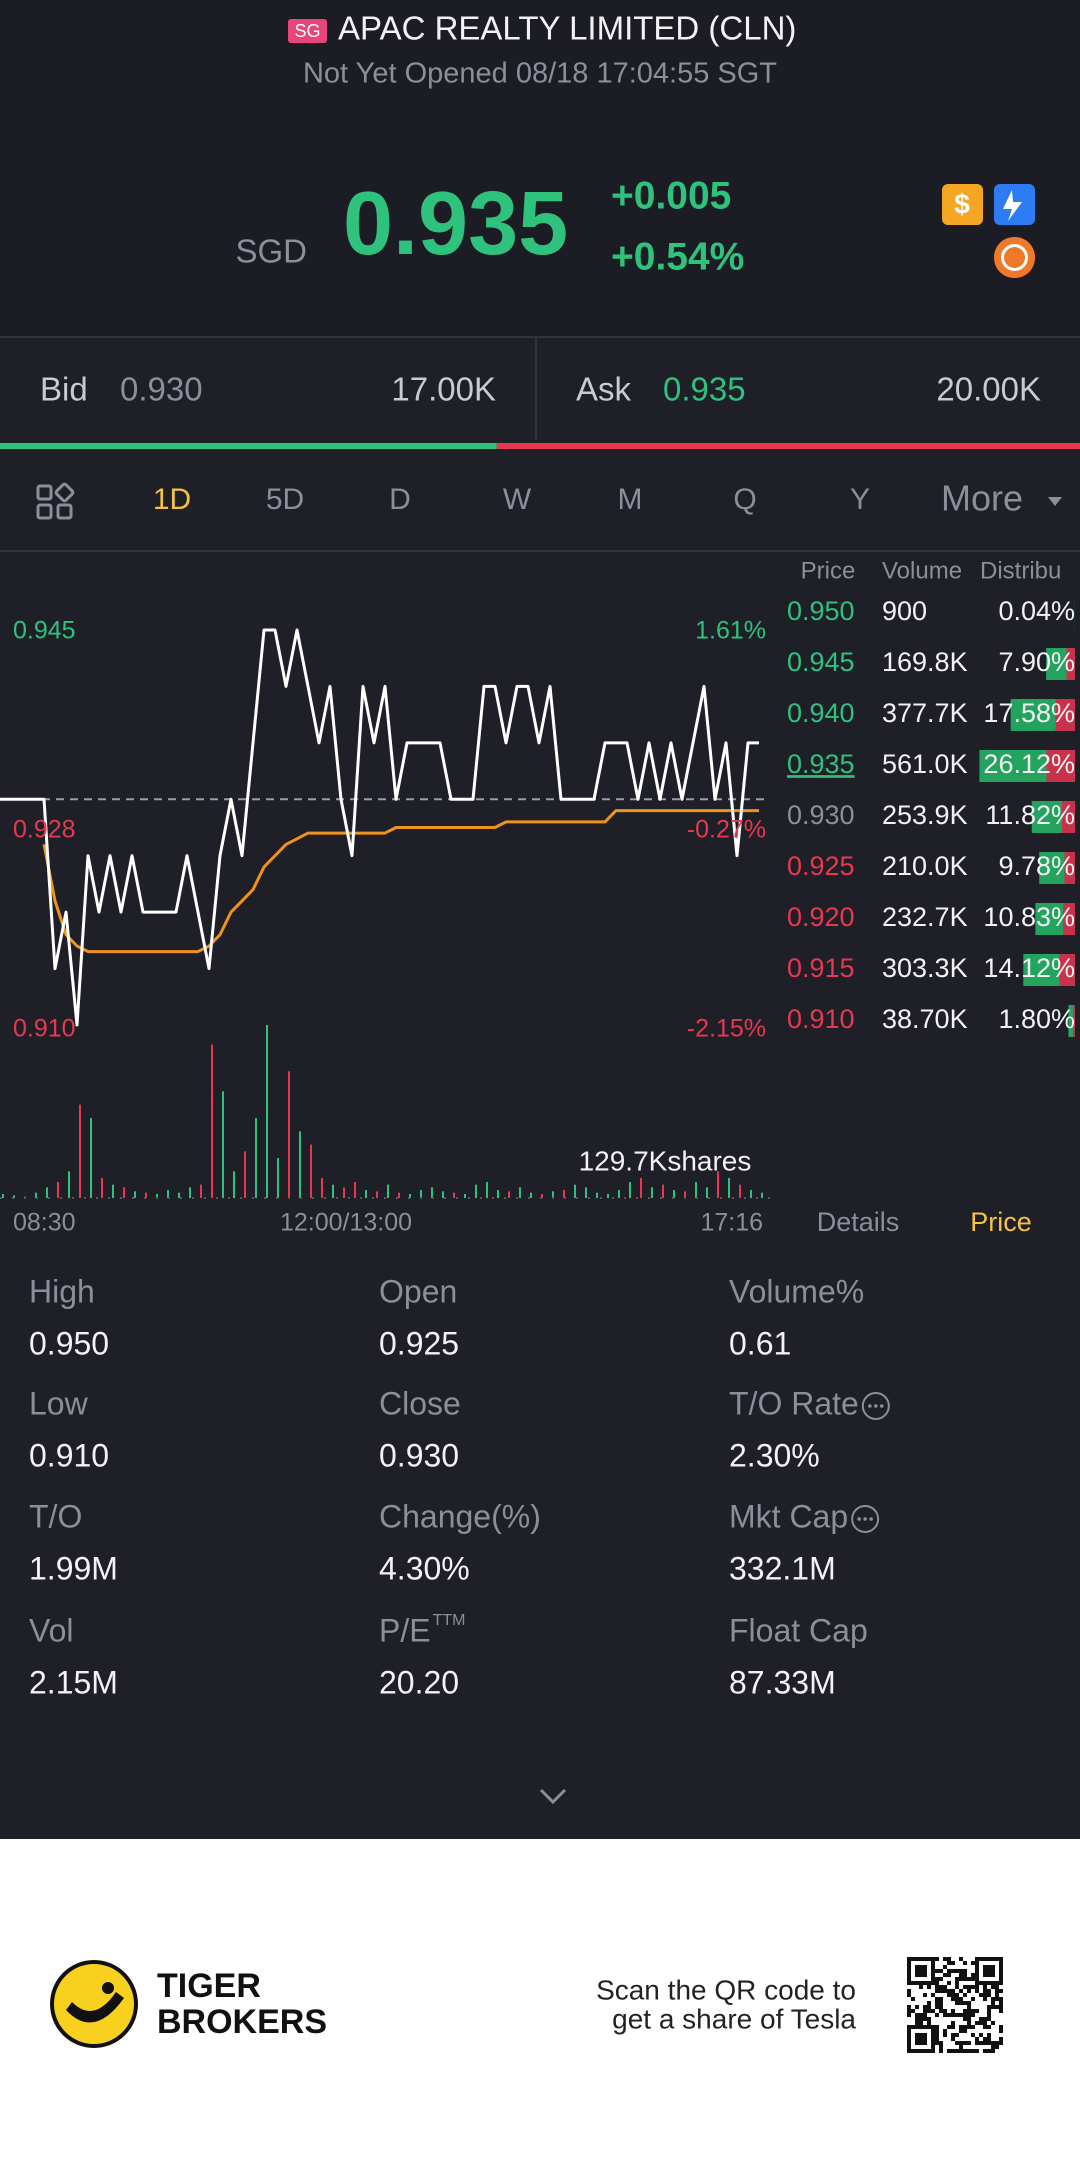 Image resolution: width=1080 pixels, height=2172 pixels. What do you see at coordinates (1001, 1222) in the screenshot?
I see `panel-tab: Price` at bounding box center [1001, 1222].